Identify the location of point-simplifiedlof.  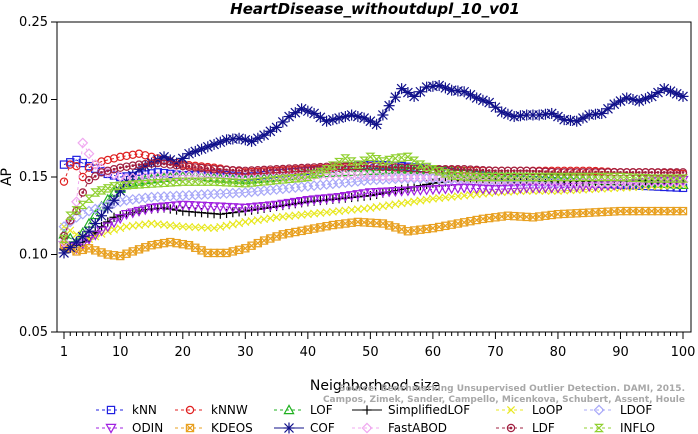
(170, 209).